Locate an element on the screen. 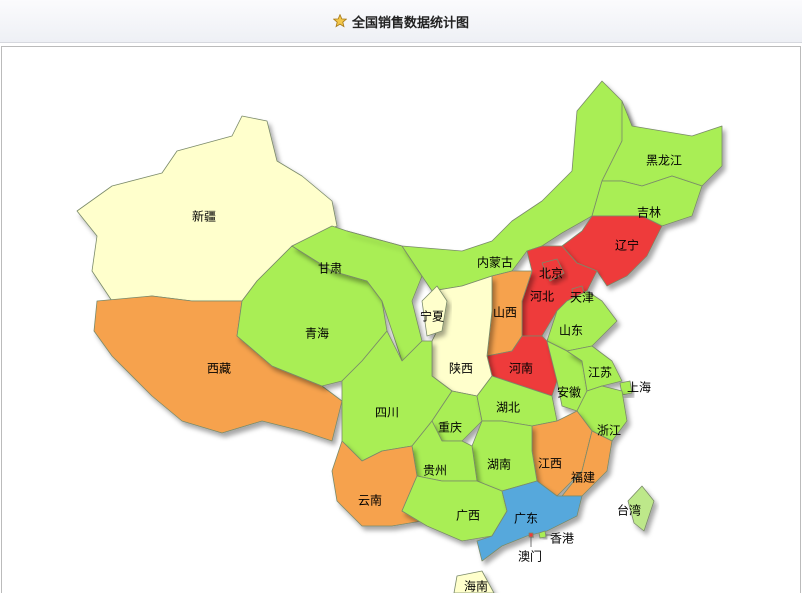 The height and width of the screenshot is (597, 802). province-label-hebei: 河北 is located at coordinates (542, 297).